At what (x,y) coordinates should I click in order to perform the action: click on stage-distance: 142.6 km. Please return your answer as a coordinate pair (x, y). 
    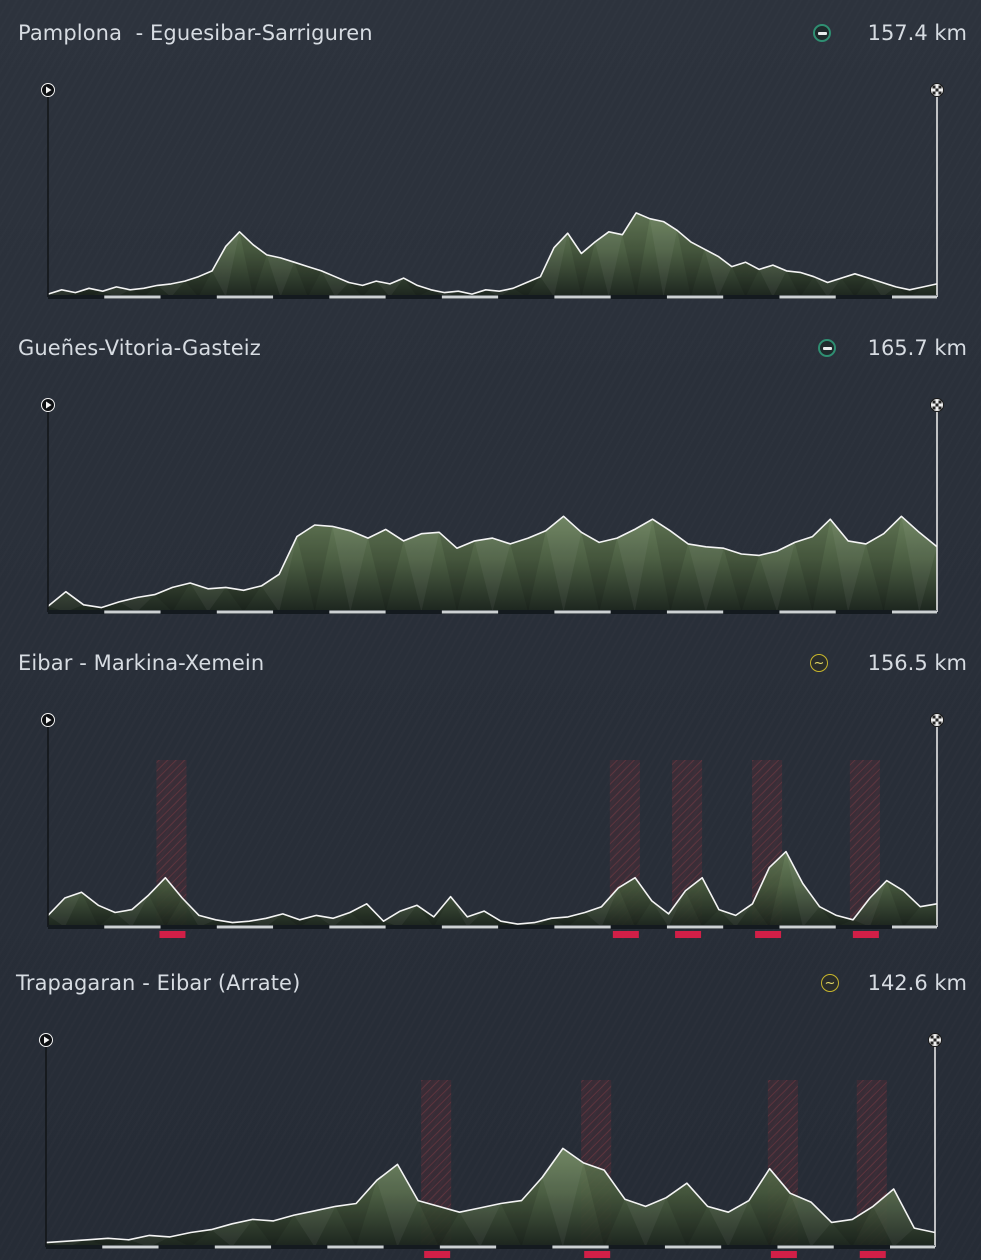
    Looking at the image, I should click on (917, 983).